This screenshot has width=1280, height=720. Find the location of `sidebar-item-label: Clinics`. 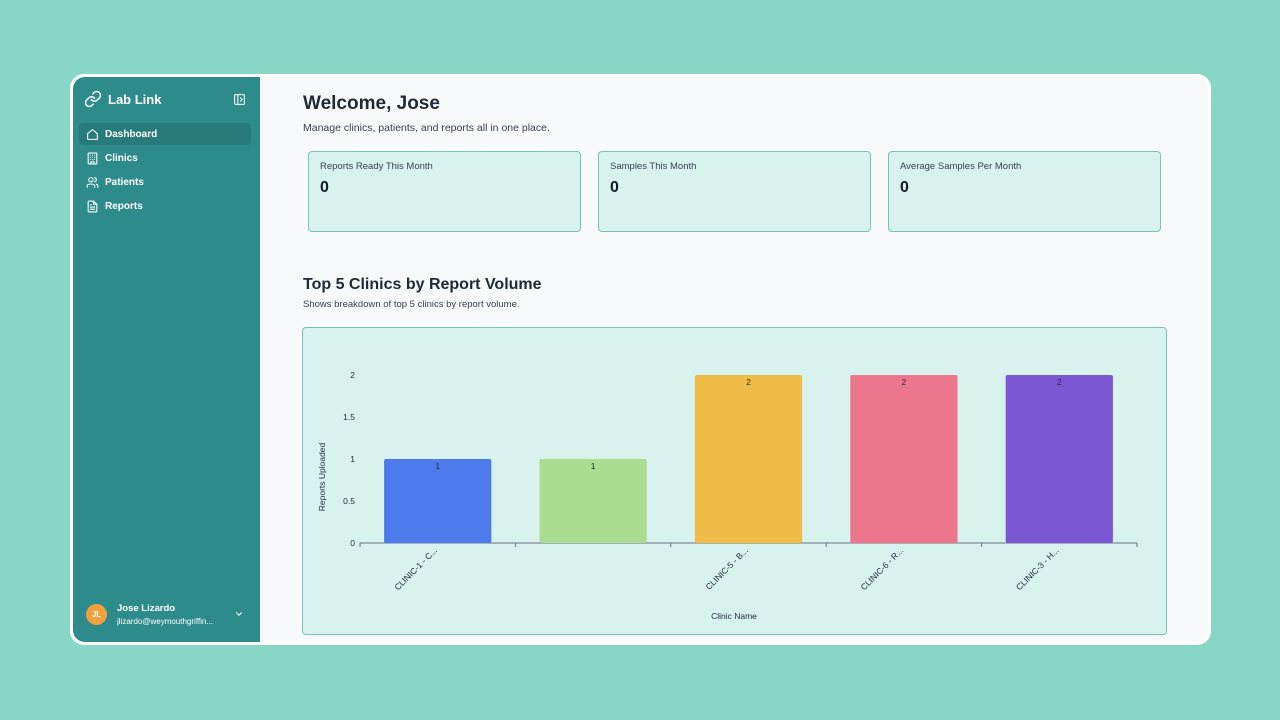

sidebar-item-label: Clinics is located at coordinates (121, 158).